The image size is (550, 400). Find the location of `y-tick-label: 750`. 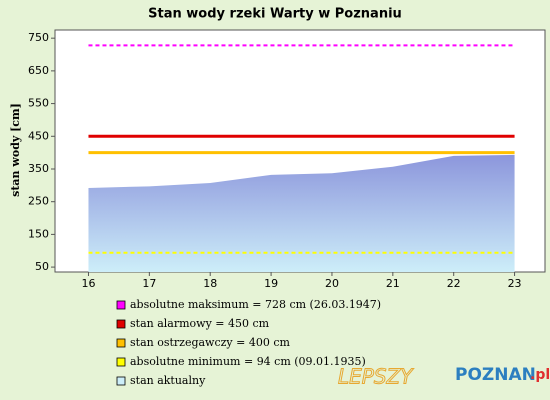

y-tick-label: 750 is located at coordinates (38, 37).